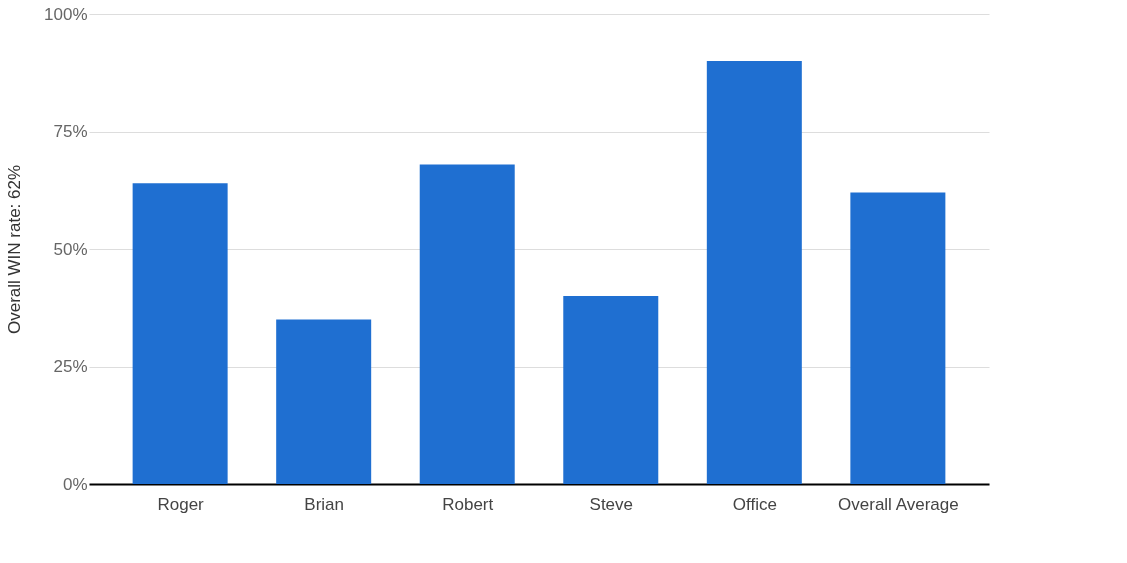 The width and height of the screenshot is (1127, 563). What do you see at coordinates (181, 504) in the screenshot?
I see `x-tick-label: Roger` at bounding box center [181, 504].